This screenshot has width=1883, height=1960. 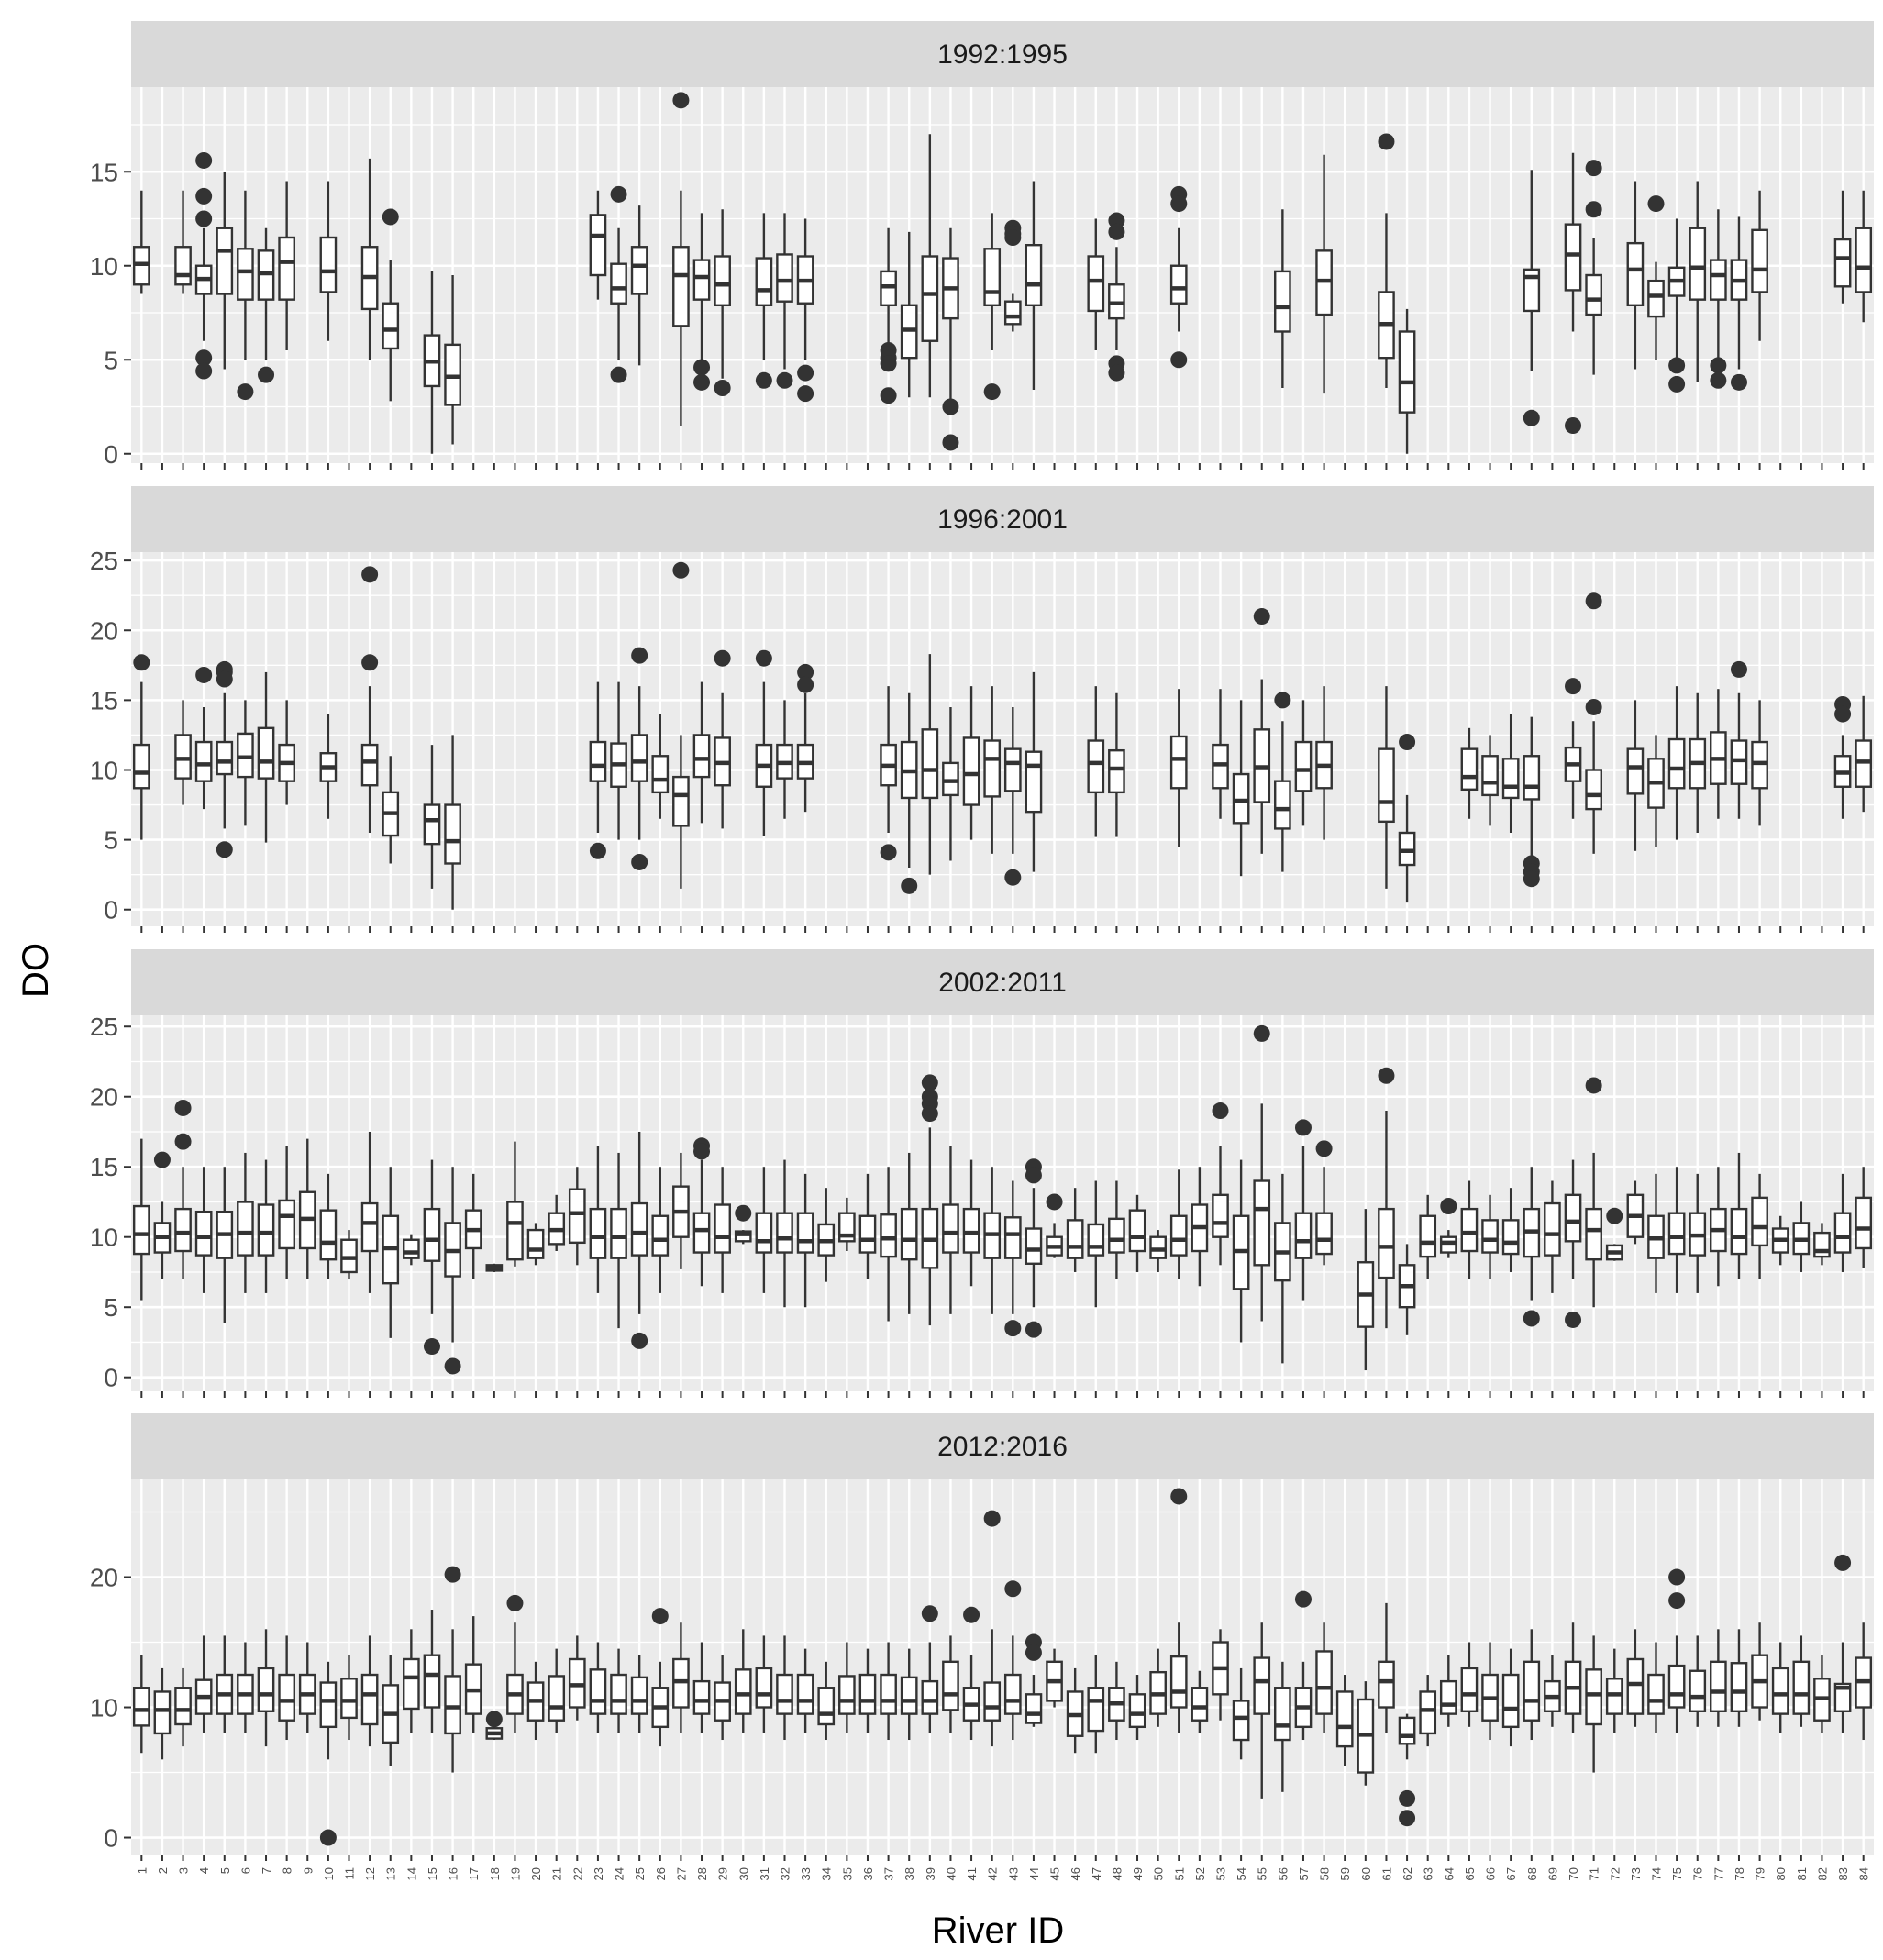 I want to click on x-tick-label: 79, so click(x=1760, y=1873).